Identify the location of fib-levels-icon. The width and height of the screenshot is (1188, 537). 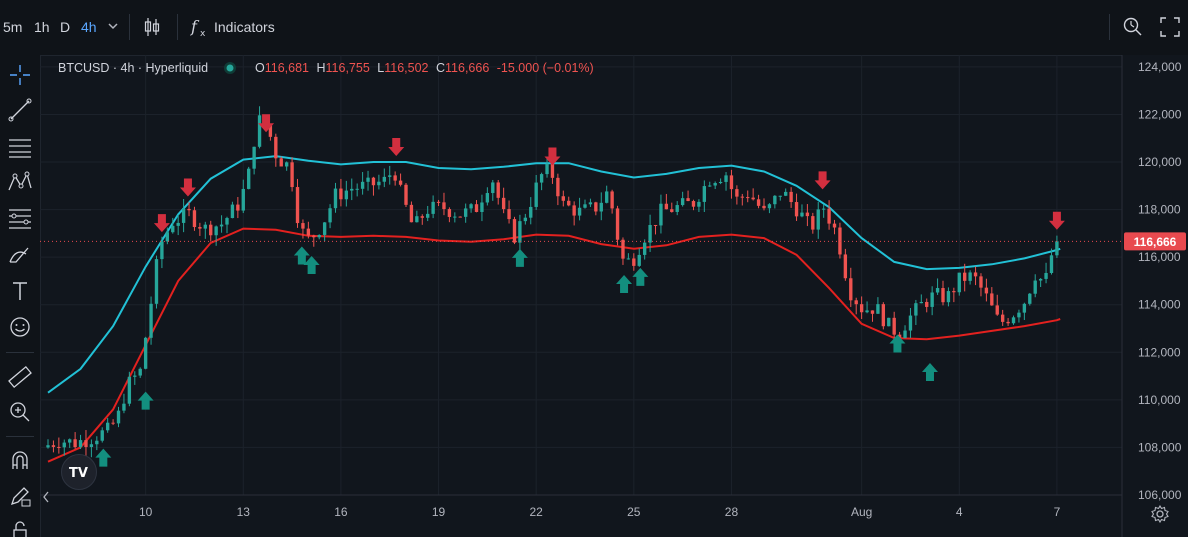
(20, 218).